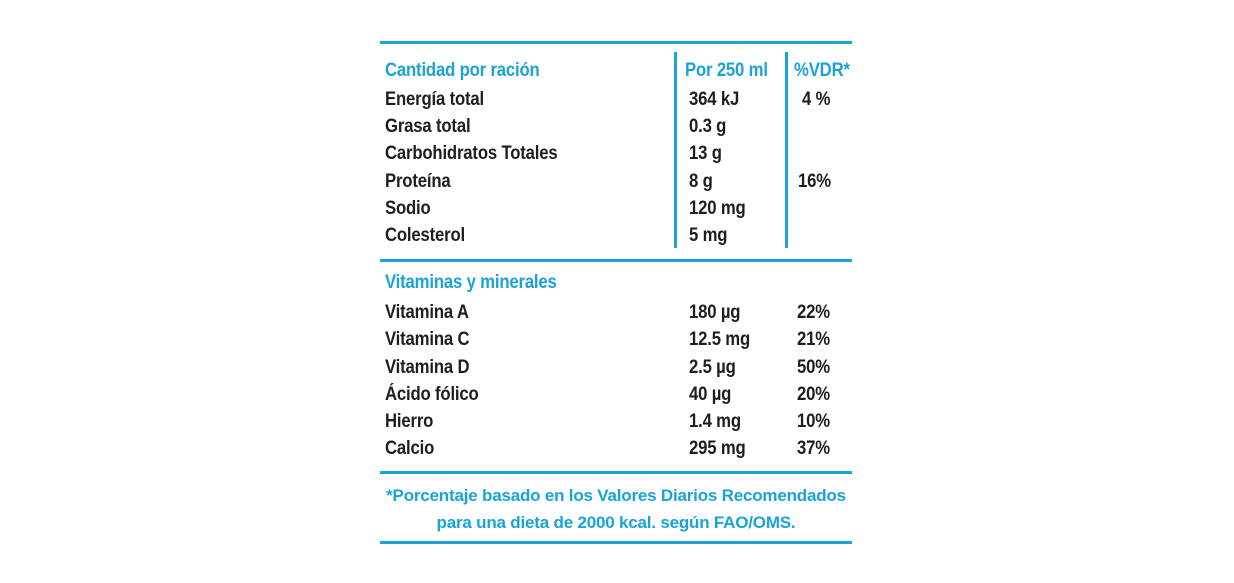  What do you see at coordinates (786, 150) in the screenshot?
I see `column-divider-dv` at bounding box center [786, 150].